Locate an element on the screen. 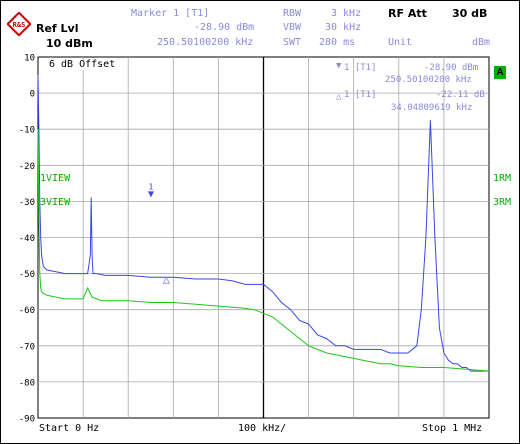 This screenshot has width=520, height=444. delta-marker-symbol-icon: △ is located at coordinates (339, 97).